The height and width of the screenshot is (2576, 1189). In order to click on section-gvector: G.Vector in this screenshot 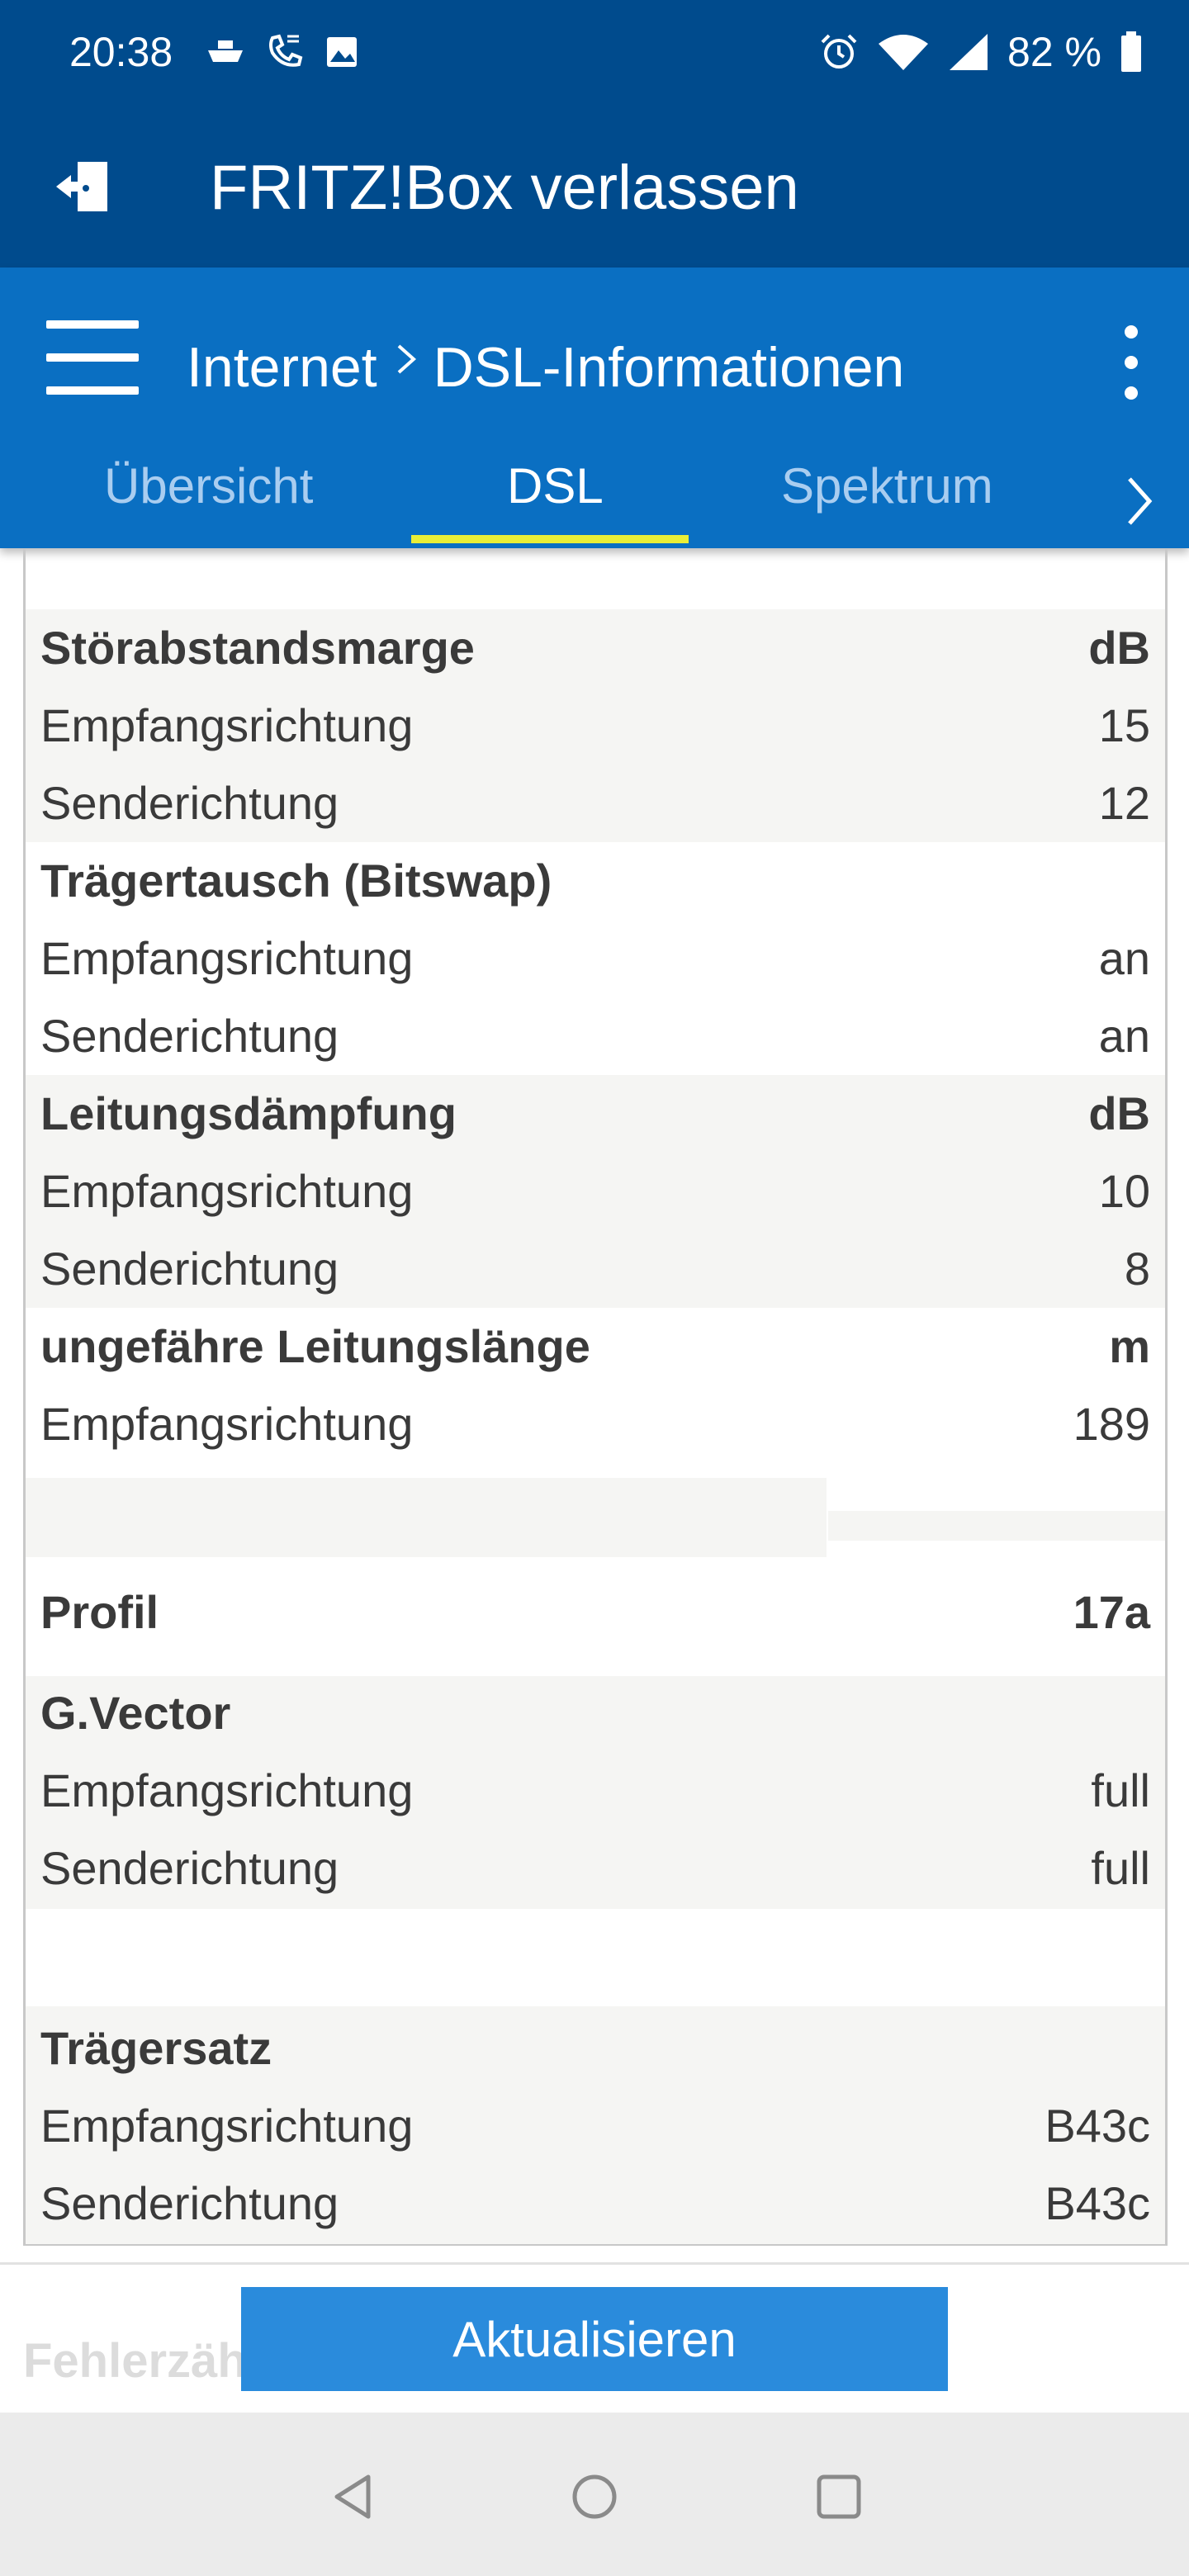, I will do `click(595, 1713)`.